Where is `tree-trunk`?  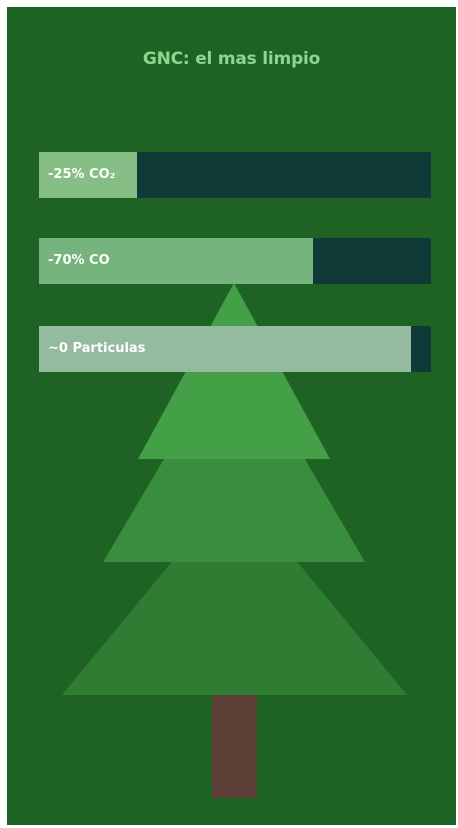 tree-trunk is located at coordinates (234, 746).